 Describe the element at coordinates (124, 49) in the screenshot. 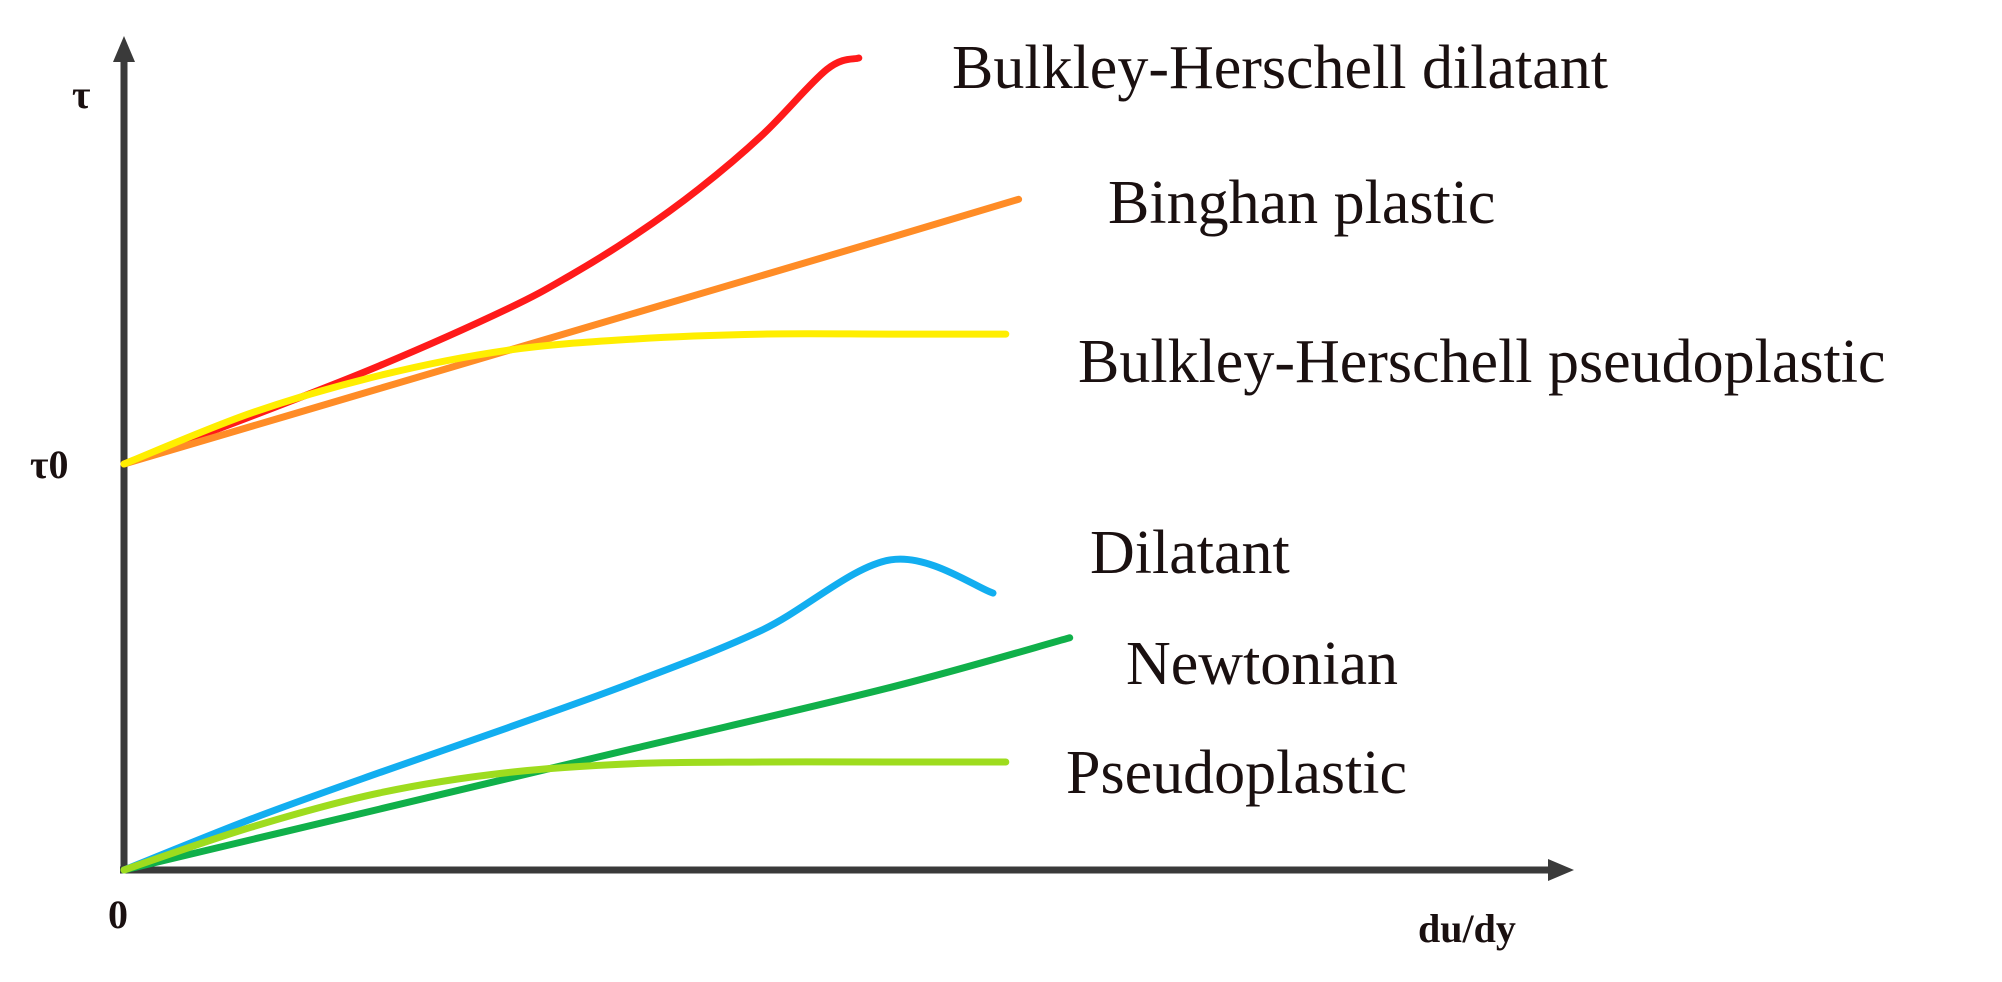

I see `y-axis-arrow-icon` at that location.